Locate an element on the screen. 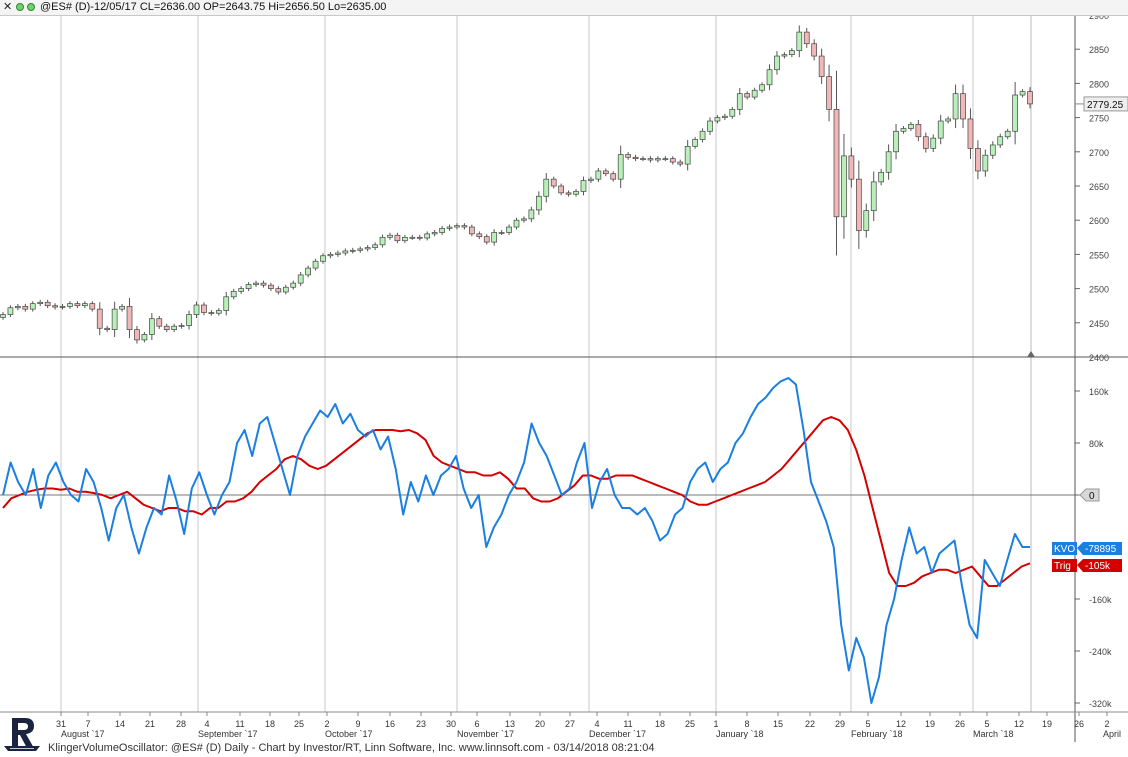  month-label: September `17 is located at coordinates (228, 734).